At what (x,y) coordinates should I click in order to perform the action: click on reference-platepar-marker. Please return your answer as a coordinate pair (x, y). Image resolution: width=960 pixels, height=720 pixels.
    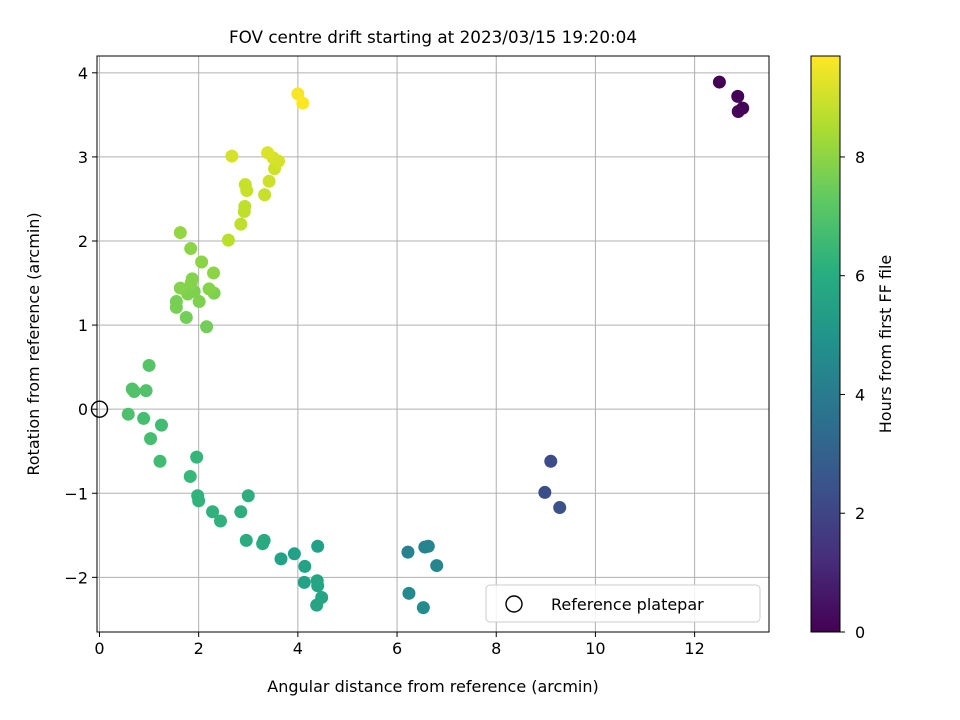
    Looking at the image, I should click on (99, 409).